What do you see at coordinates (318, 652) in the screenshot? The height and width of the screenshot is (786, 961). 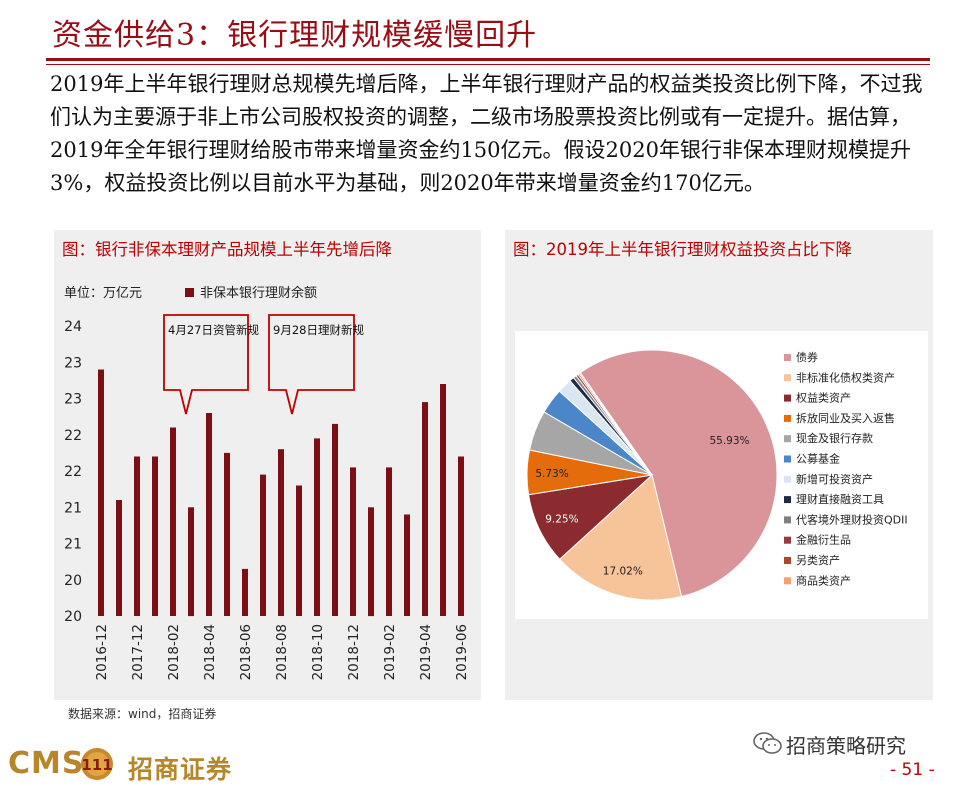 I see `x-tick-label: 2018-10` at bounding box center [318, 652].